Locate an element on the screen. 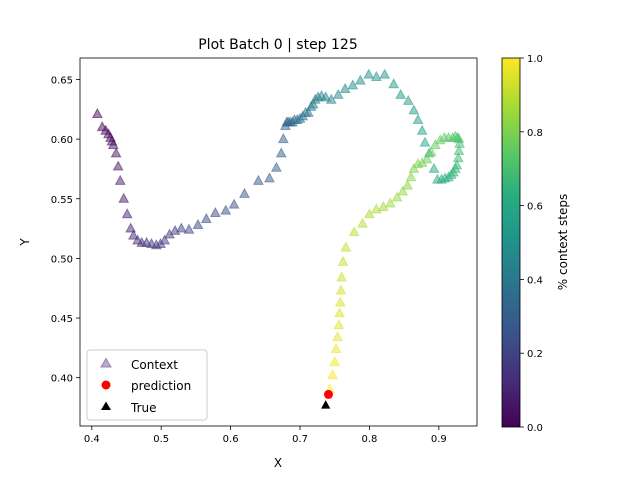 This screenshot has height=480, width=640. colorbar: 0.0 0.2 0.4 0.6 0.8 1.0 % context steps is located at coordinates (535, 244).